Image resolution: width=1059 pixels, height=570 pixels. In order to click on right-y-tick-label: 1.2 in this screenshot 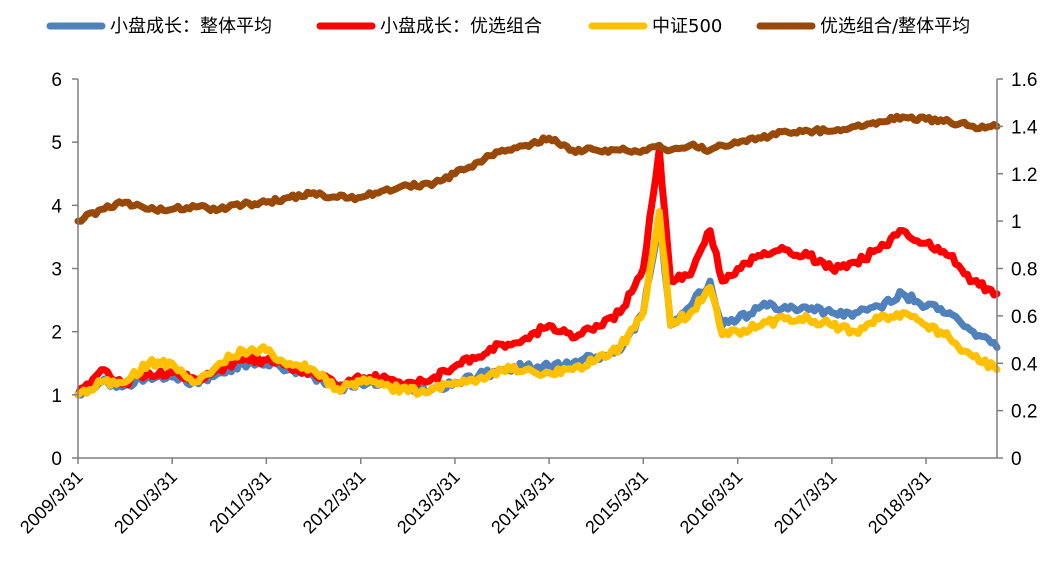, I will do `click(1024, 175)`.